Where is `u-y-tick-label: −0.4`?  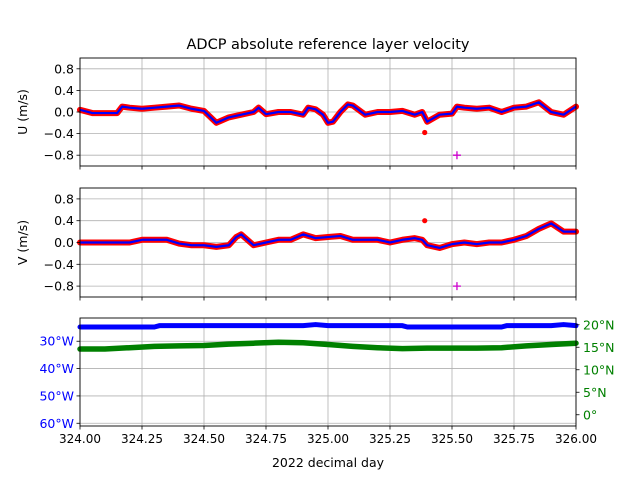
u-y-tick-label: −0.4 is located at coordinates (59, 133).